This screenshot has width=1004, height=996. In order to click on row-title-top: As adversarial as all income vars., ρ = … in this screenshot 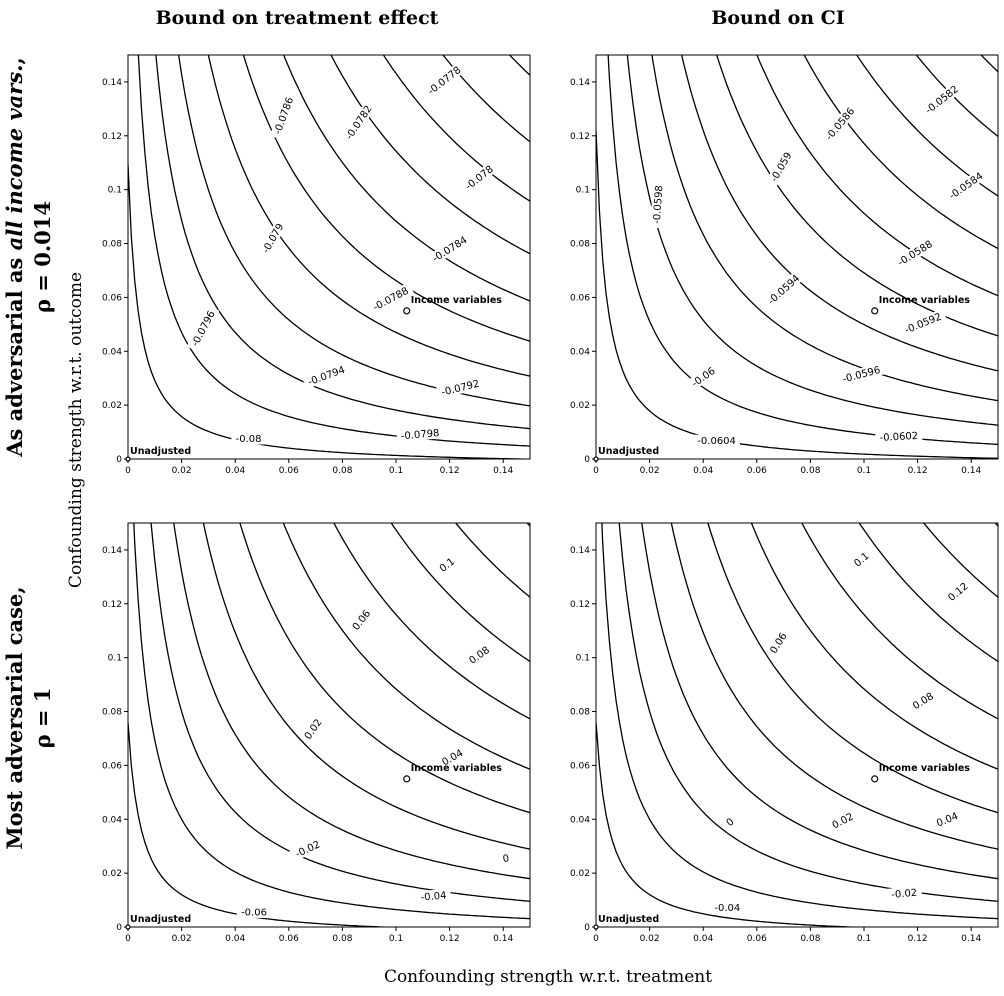, I will do `click(28, 257)`.